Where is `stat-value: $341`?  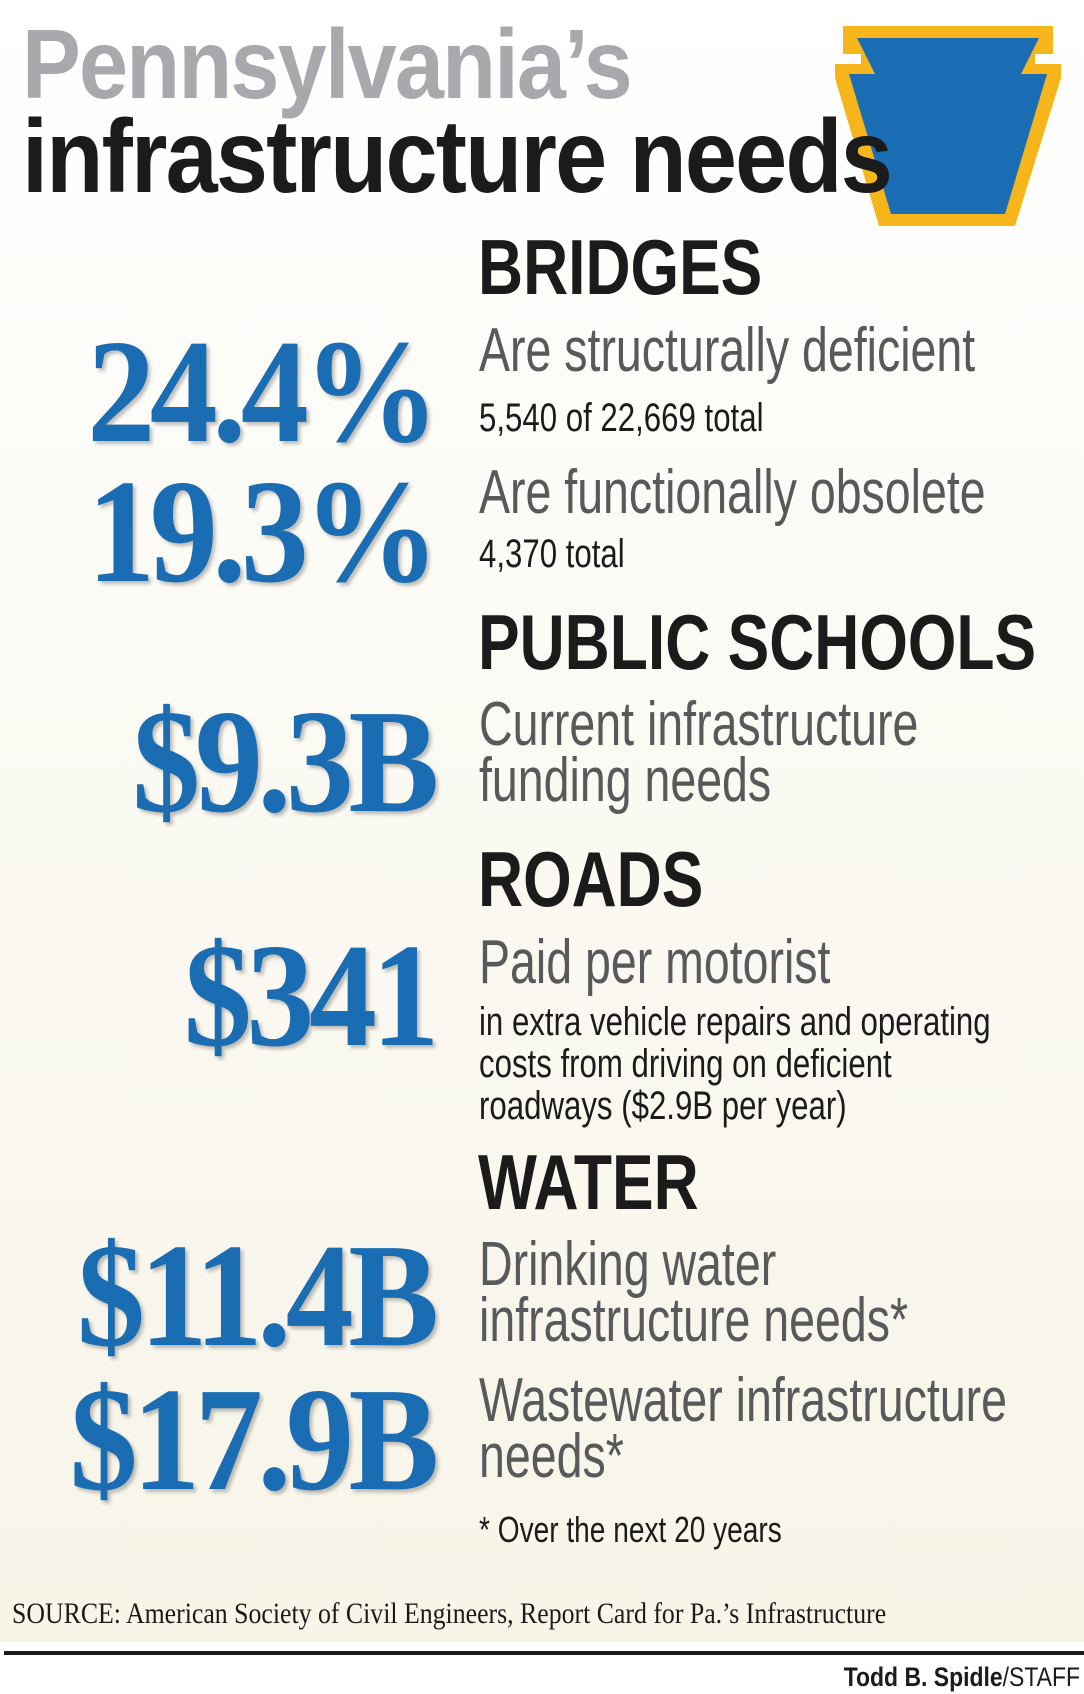 stat-value: $341 is located at coordinates (311, 996).